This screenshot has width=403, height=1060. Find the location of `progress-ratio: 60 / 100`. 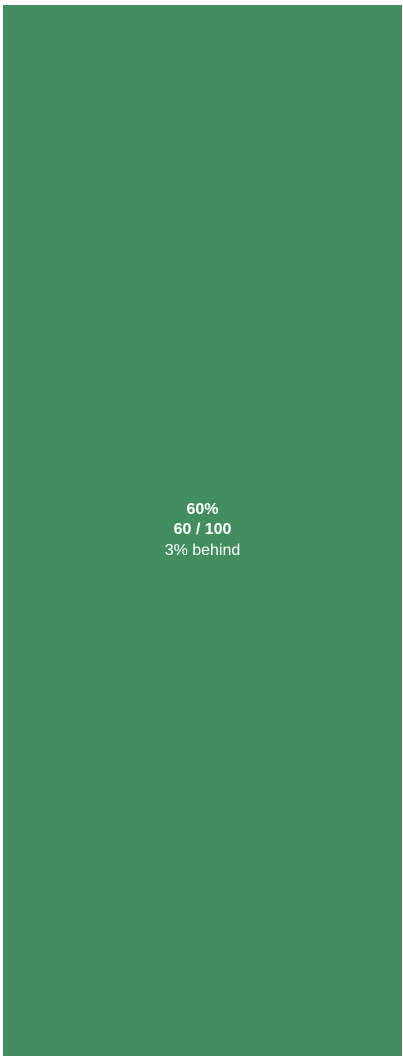

progress-ratio: 60 / 100 is located at coordinates (202, 529).